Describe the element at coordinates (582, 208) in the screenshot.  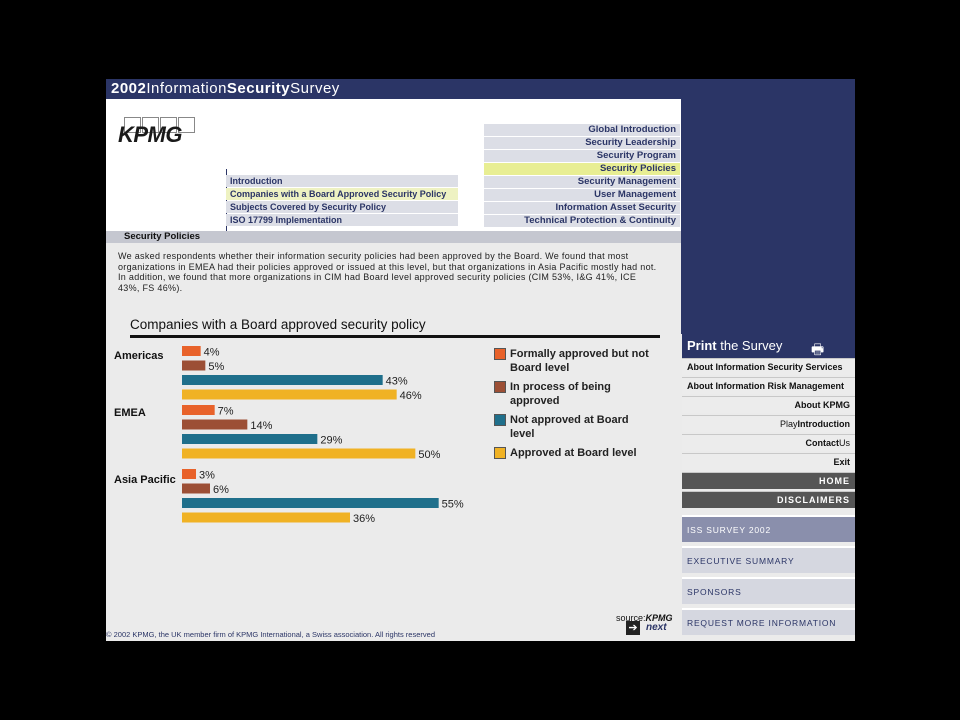
I see `topnav-information-asset-security: Information Asset Security` at that location.